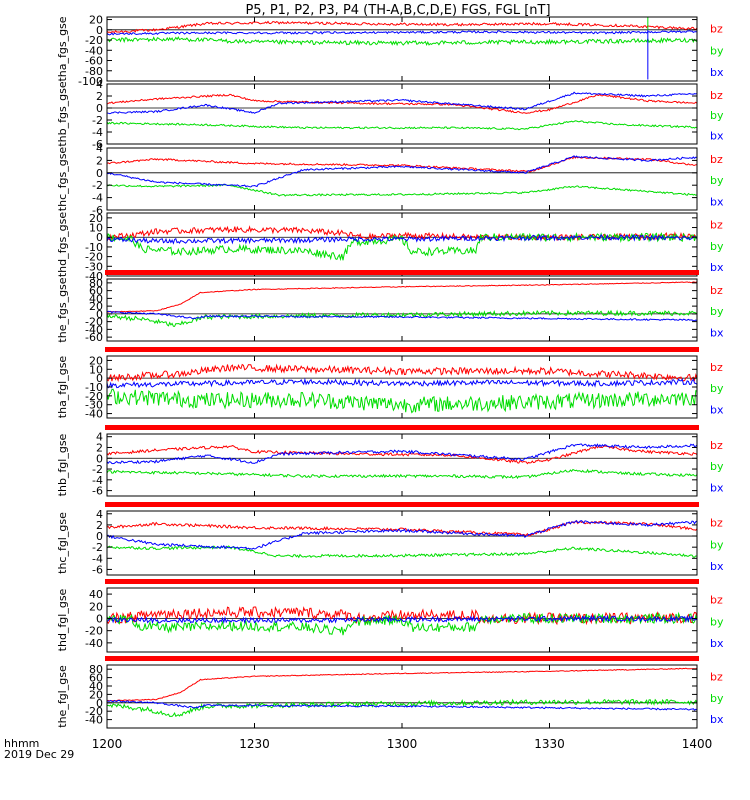 The image size is (750, 800). What do you see at coordinates (62, 48) in the screenshot?
I see `y-axis-label: tha_fgs_gse` at bounding box center [62, 48].